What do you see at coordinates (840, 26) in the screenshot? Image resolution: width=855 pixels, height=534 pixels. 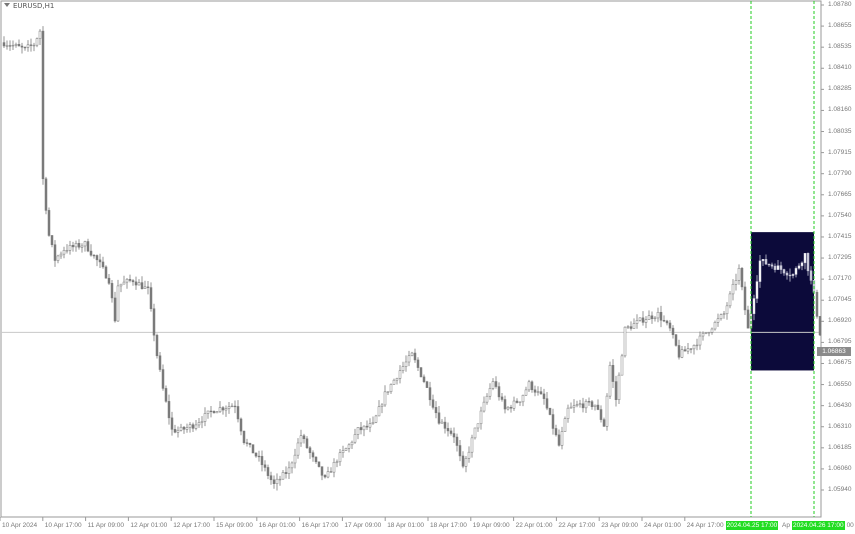 I see `y-tick-label: 1.08655` at bounding box center [840, 26].